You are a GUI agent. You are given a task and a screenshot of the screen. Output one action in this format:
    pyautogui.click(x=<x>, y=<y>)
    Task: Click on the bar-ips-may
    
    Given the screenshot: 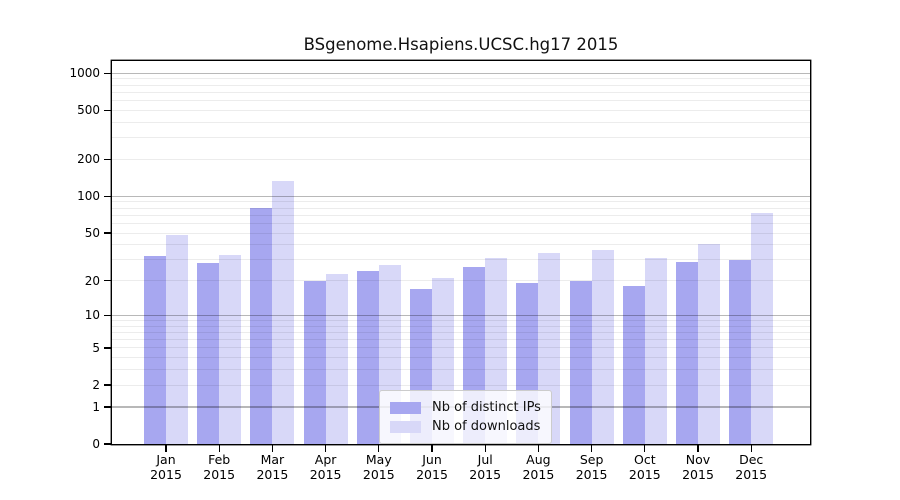 What is the action you would take?
    pyautogui.click(x=367, y=357)
    